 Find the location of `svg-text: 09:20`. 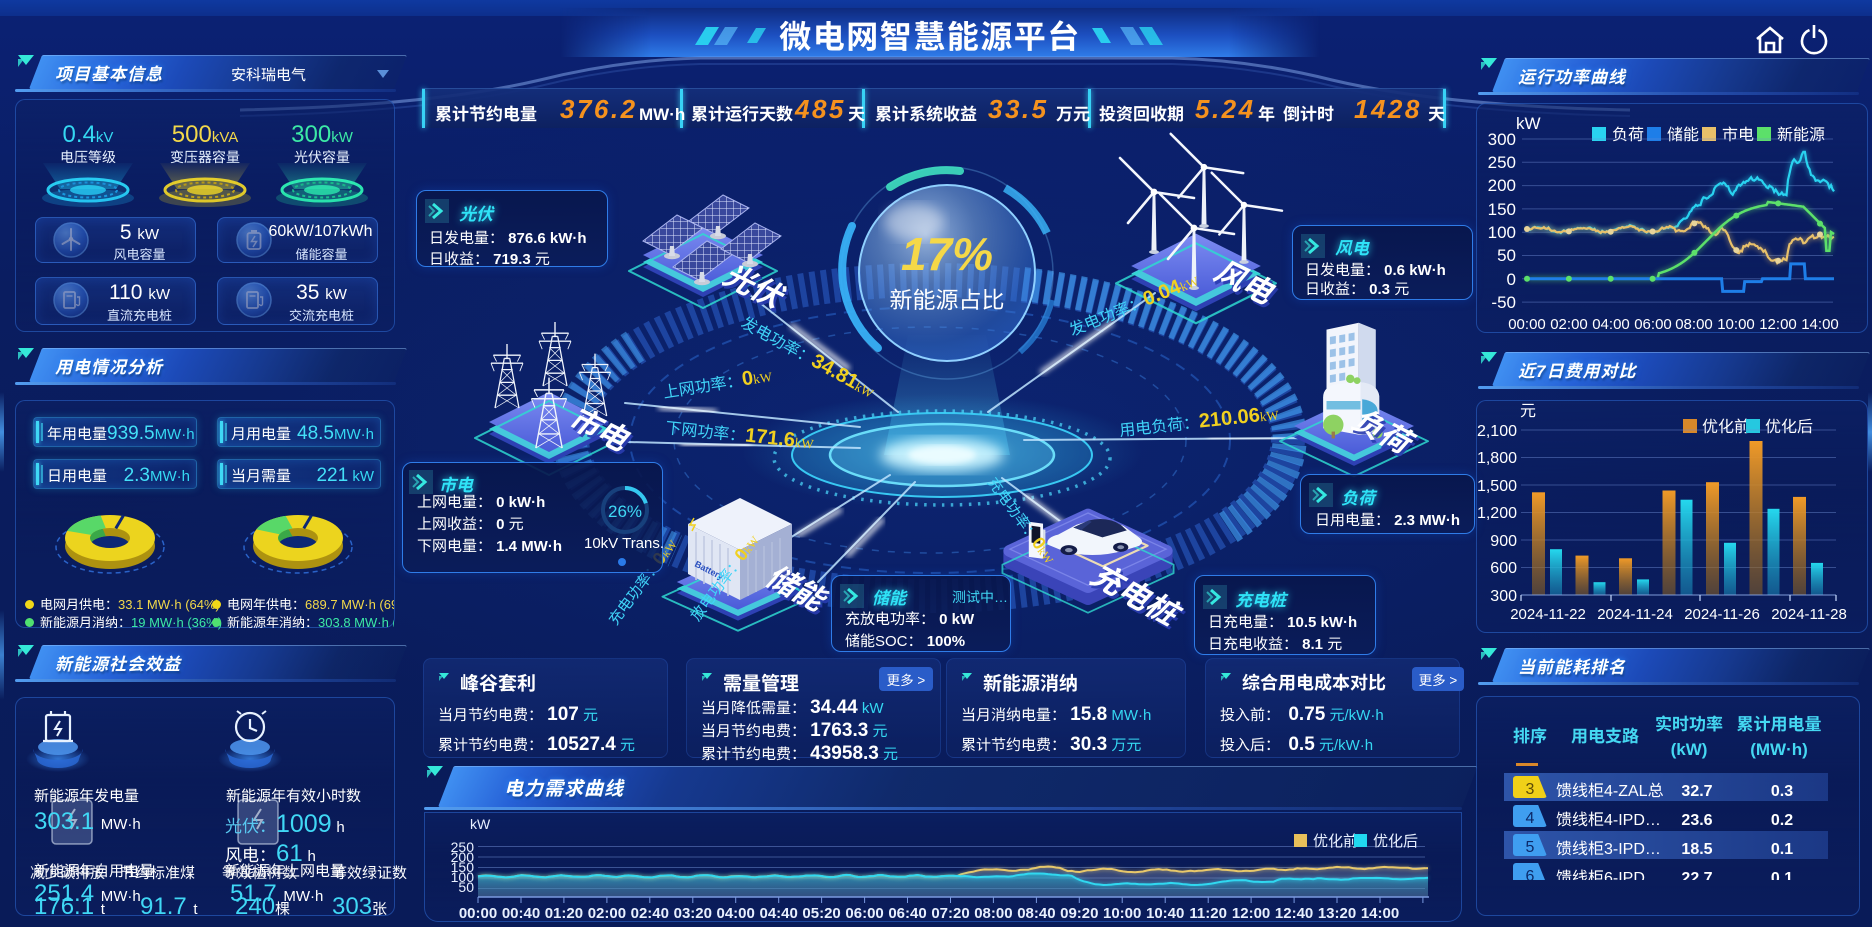

svg-text: 09:20 is located at coordinates (1079, 913).